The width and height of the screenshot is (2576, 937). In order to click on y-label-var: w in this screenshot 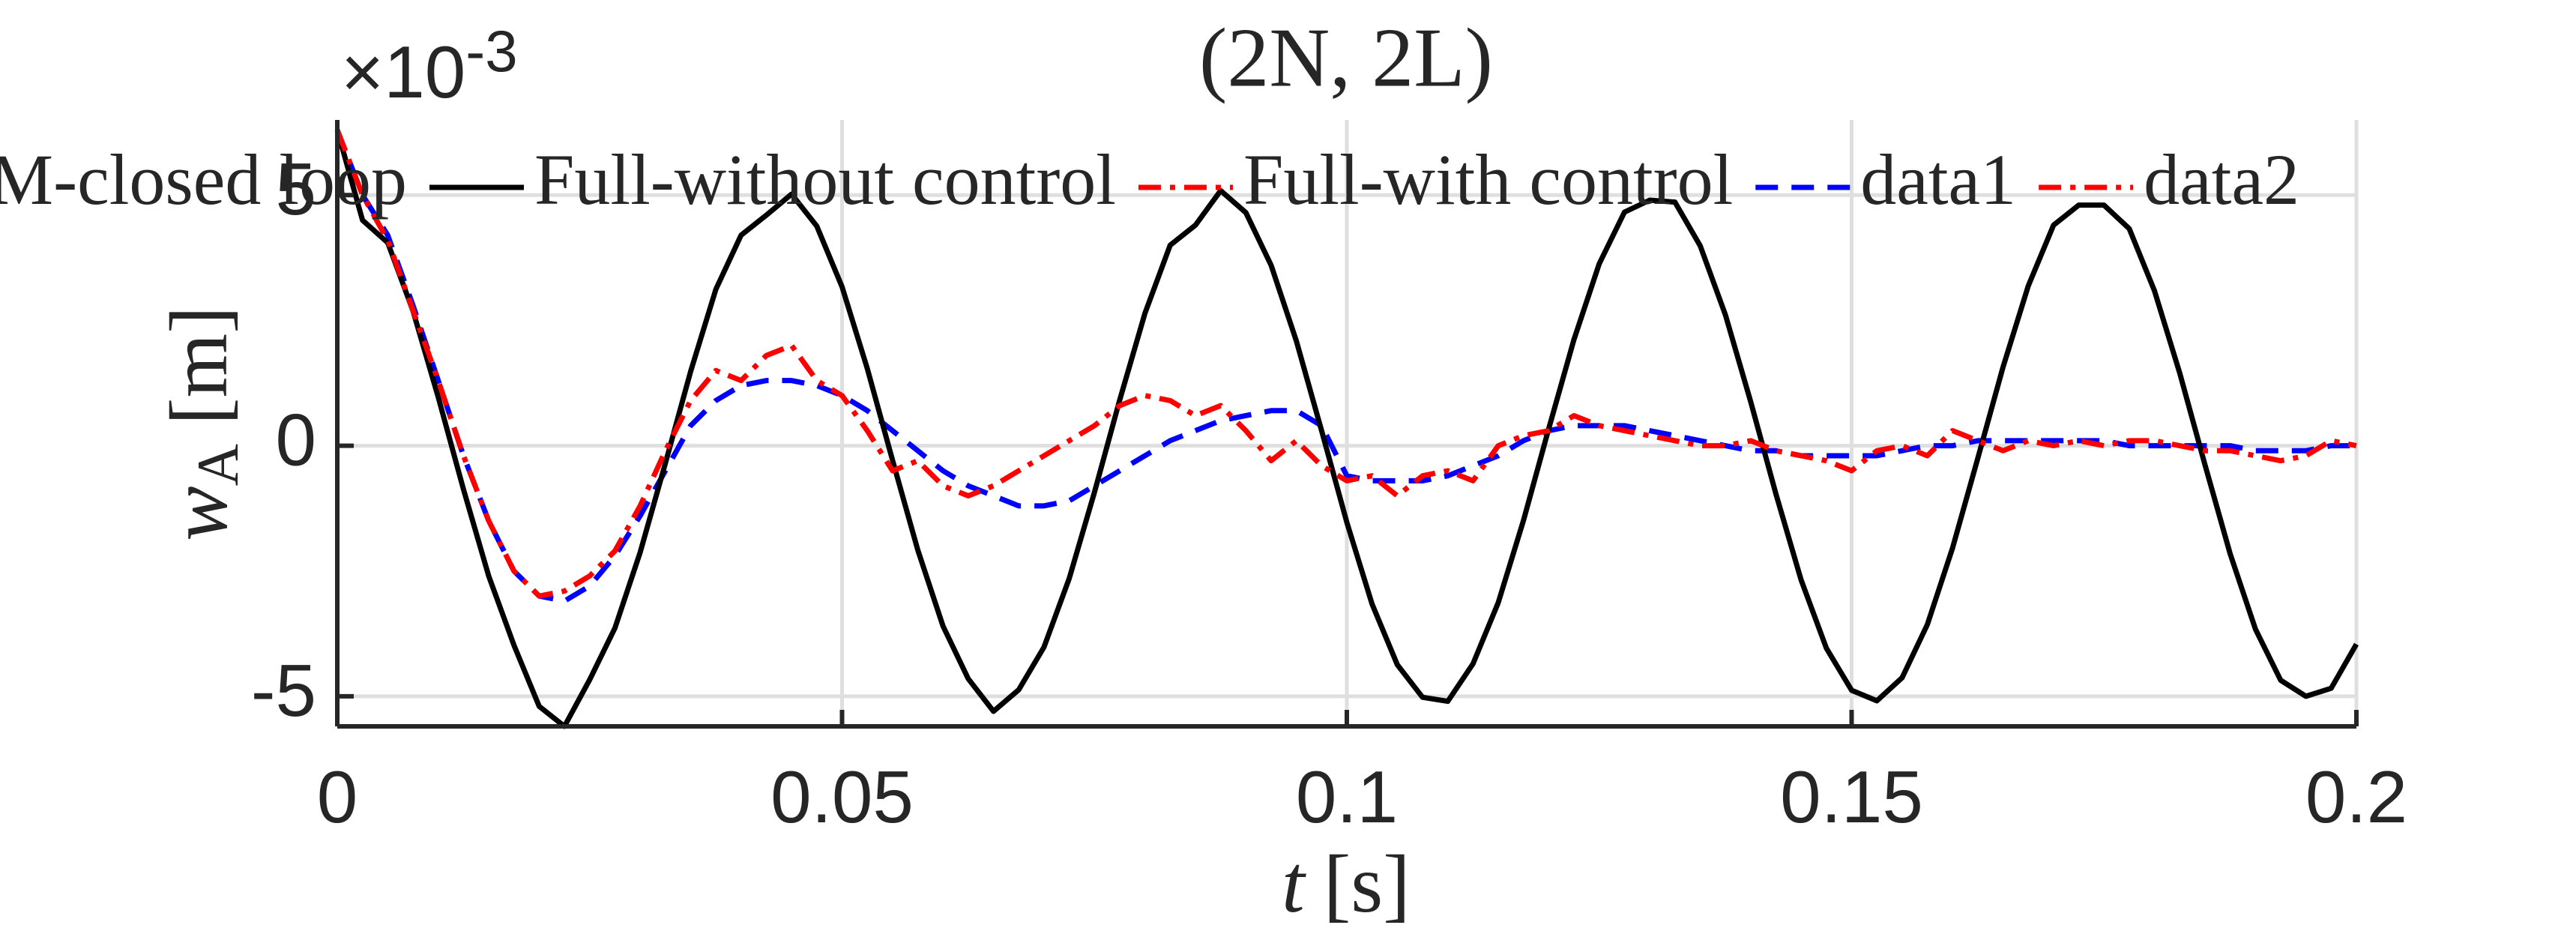, I will do `click(199, 513)`.